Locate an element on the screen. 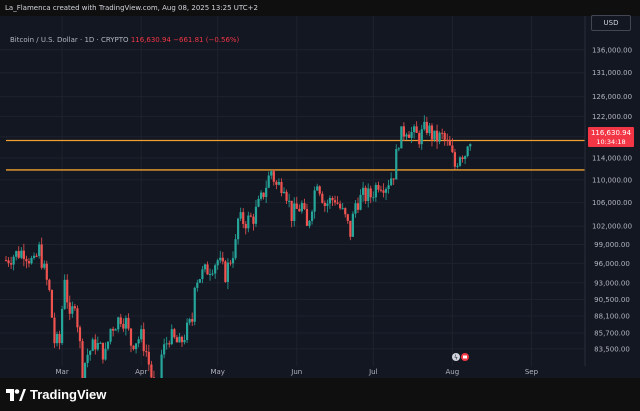 The height and width of the screenshot is (411, 640). price-tick-label: 110,000.00 is located at coordinates (612, 180).